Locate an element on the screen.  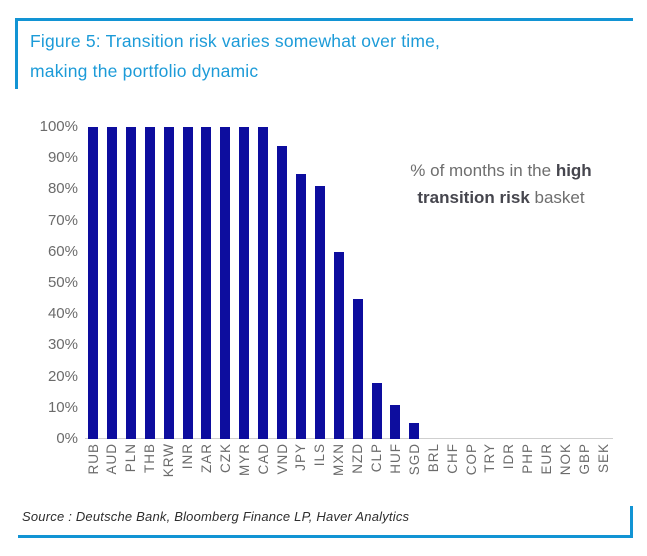
y-axis-tick-label: 10% is located at coordinates (62, 407).